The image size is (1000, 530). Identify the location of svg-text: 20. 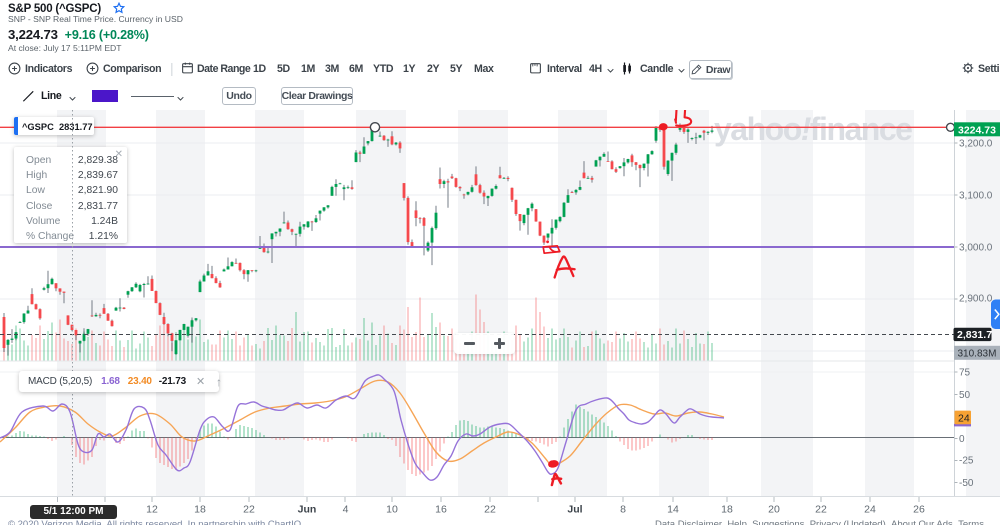
(774, 510).